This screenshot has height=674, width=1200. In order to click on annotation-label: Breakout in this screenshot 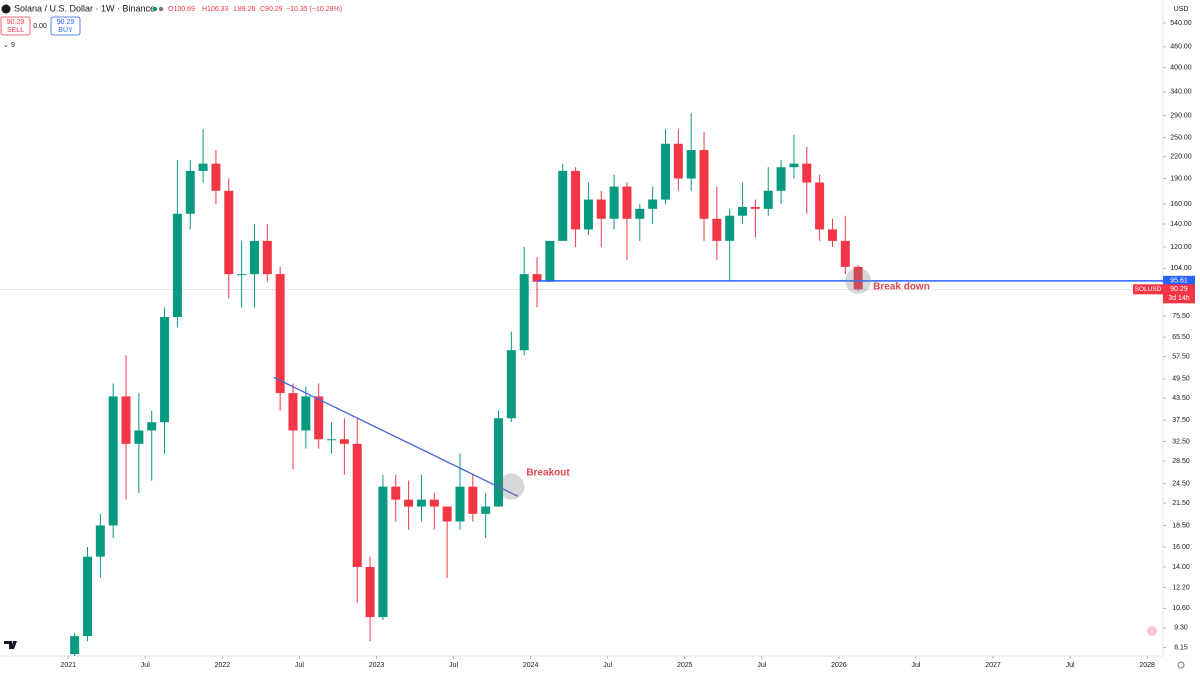, I will do `click(548, 472)`.